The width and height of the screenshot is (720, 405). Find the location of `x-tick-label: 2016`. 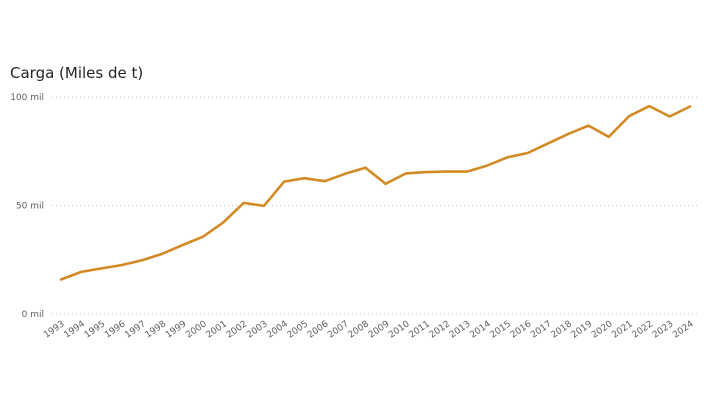

x-tick-label: 2016 is located at coordinates (521, 329).